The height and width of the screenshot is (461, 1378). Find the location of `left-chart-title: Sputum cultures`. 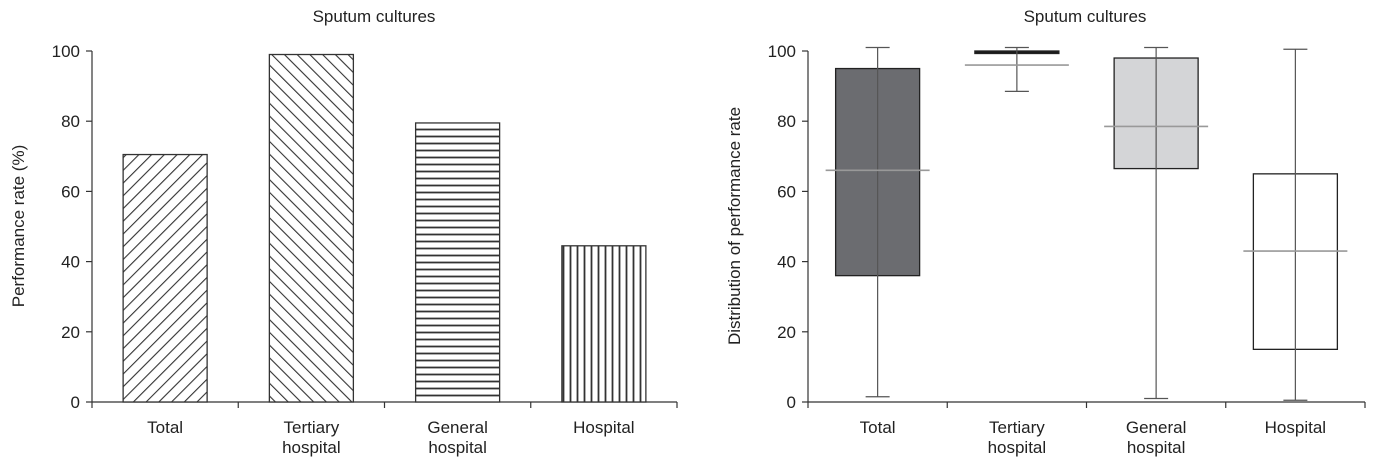

left-chart-title: Sputum cultures is located at coordinates (374, 16).